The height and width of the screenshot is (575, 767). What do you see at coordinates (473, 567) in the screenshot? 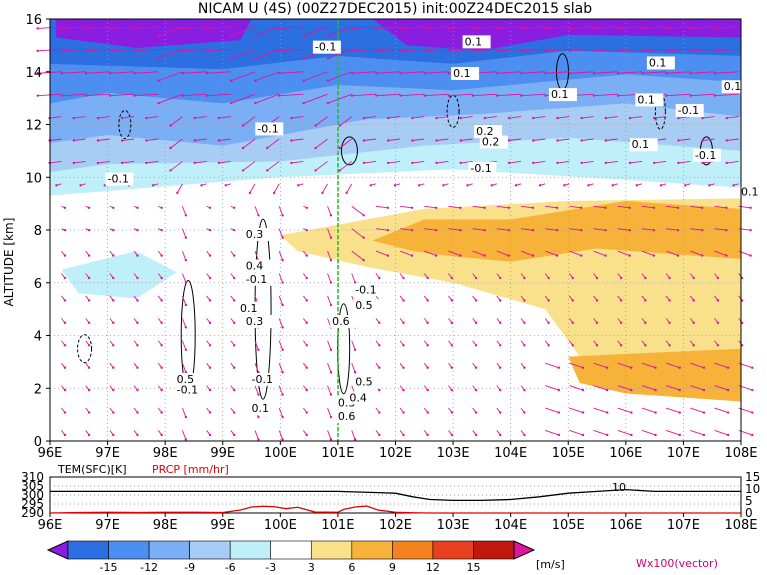
I see `colorbar-tick-label: 15` at bounding box center [473, 567].